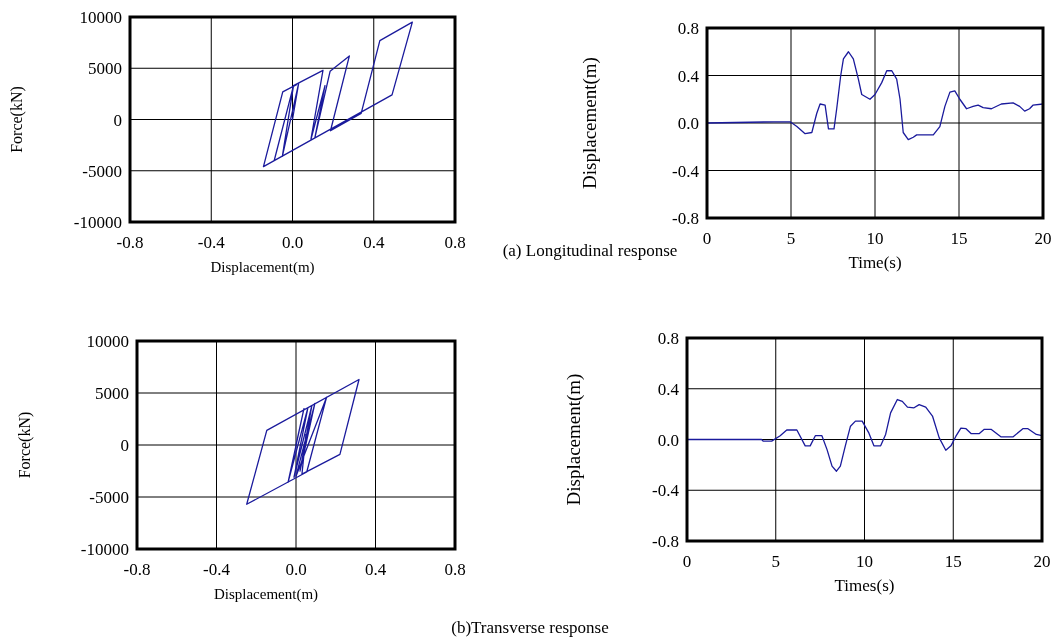 This screenshot has height=644, width=1058. What do you see at coordinates (707, 238) in the screenshot?
I see `x-tick-label: 0` at bounding box center [707, 238].